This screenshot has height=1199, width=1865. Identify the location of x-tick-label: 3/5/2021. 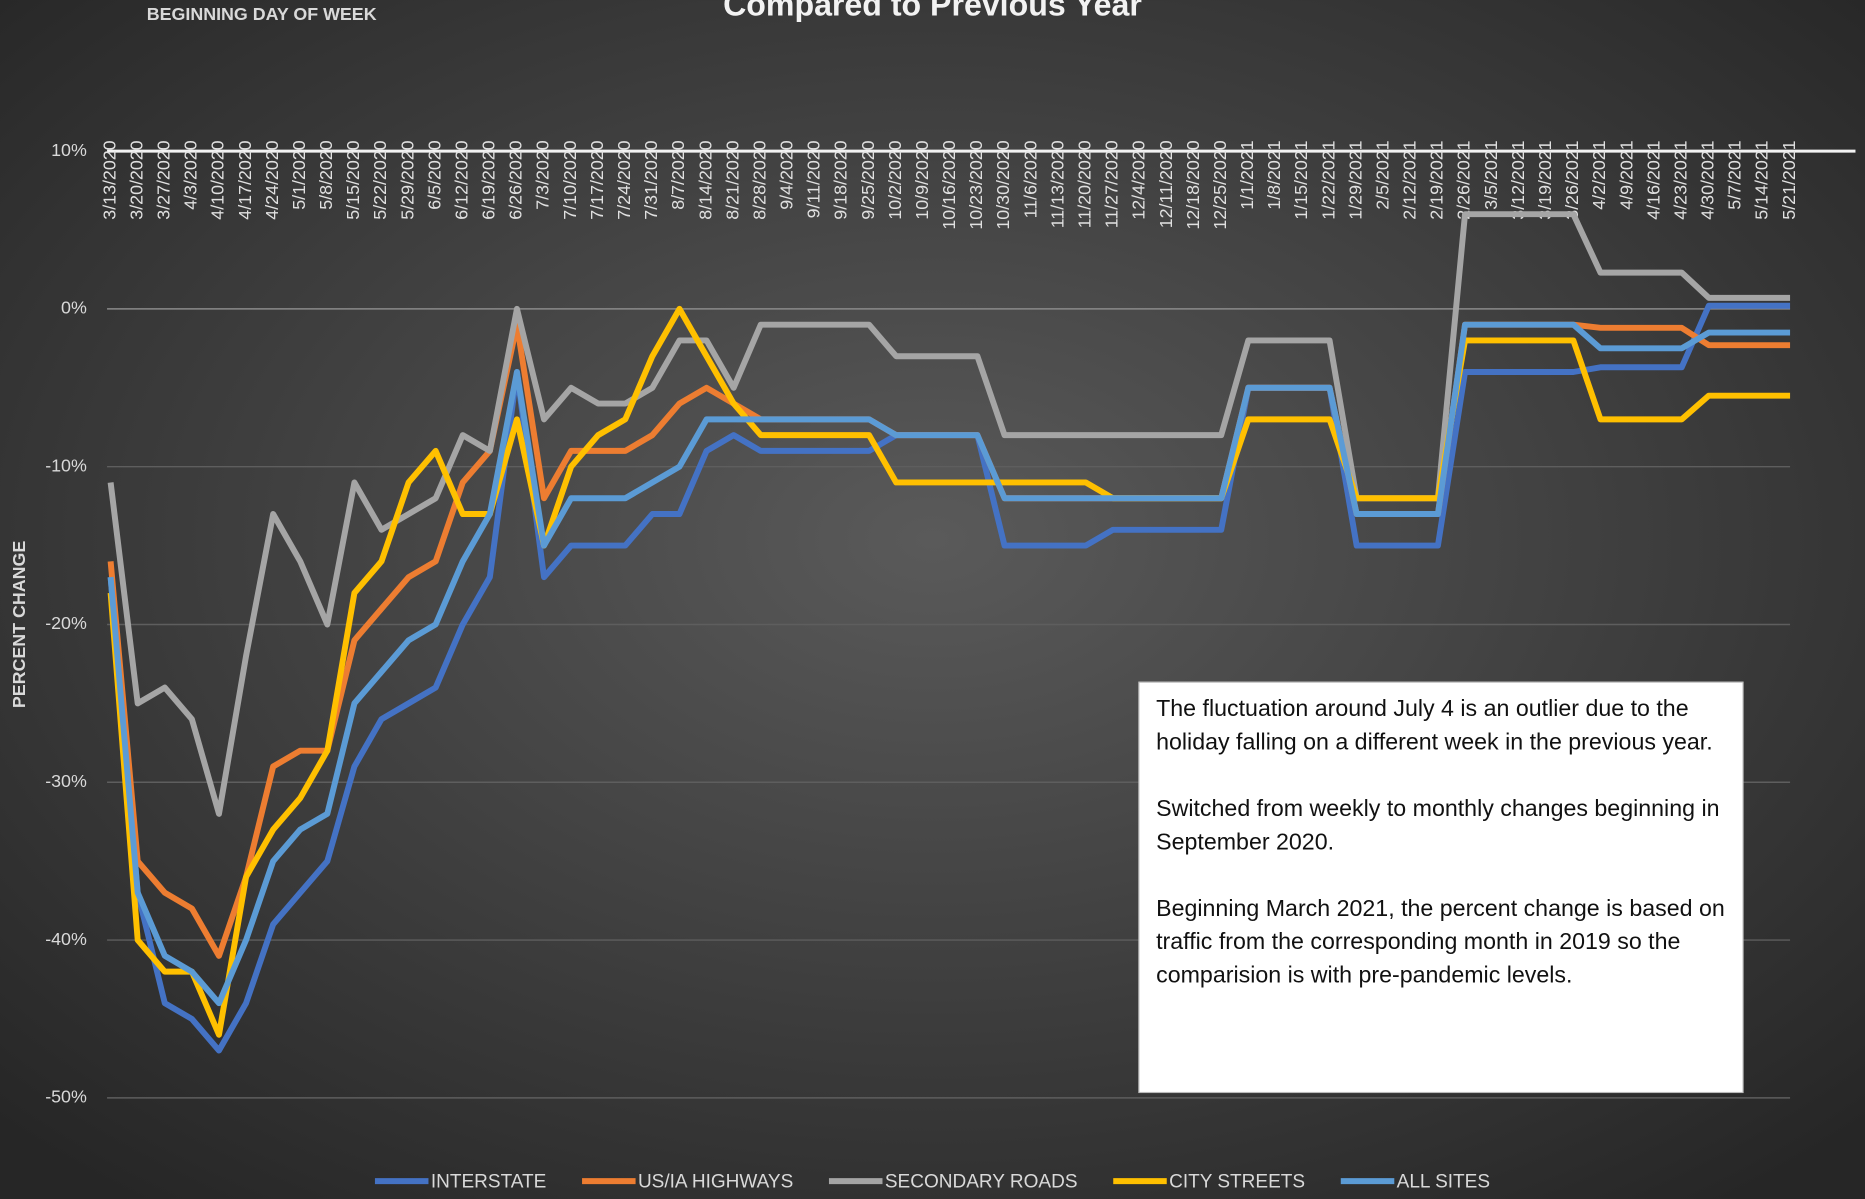
(1491, 174).